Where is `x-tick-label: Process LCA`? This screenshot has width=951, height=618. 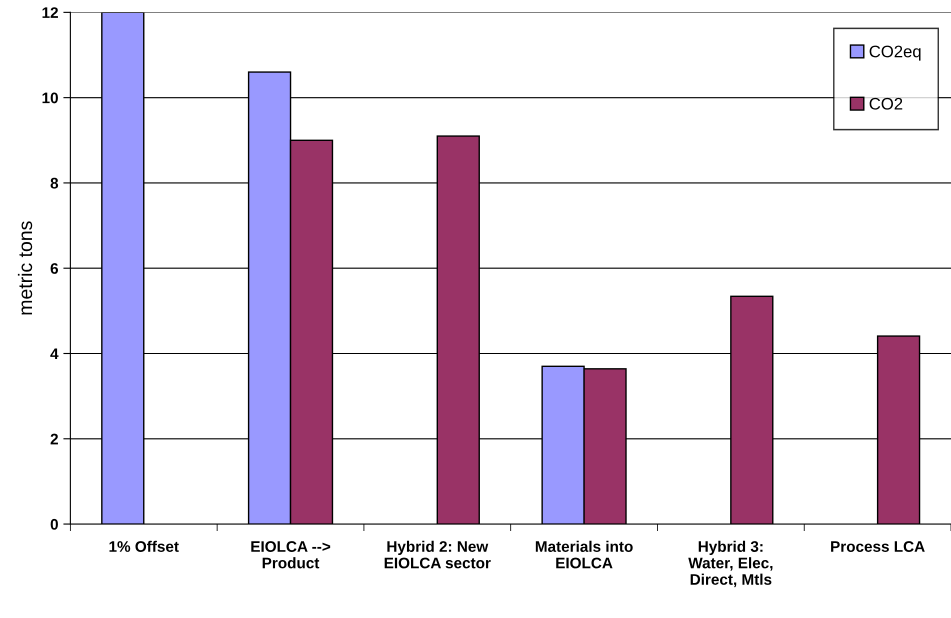 x-tick-label: Process LCA is located at coordinates (878, 546).